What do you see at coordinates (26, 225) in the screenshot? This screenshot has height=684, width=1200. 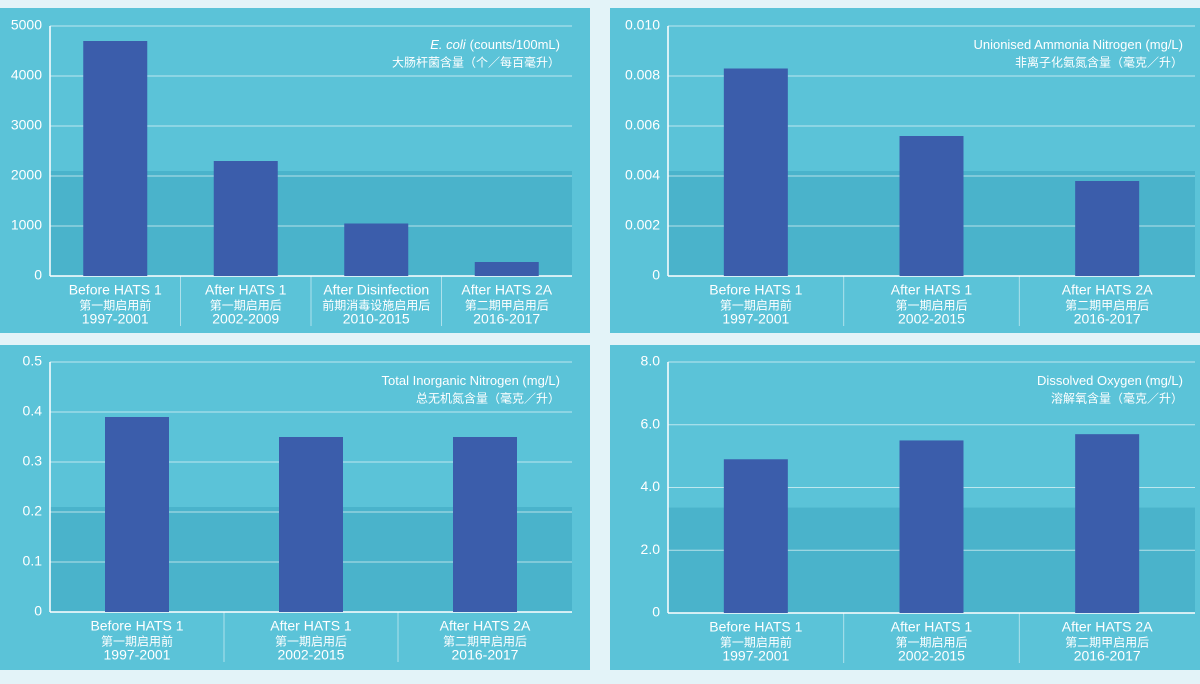 I see `y-tick-label: 1000` at bounding box center [26, 225].